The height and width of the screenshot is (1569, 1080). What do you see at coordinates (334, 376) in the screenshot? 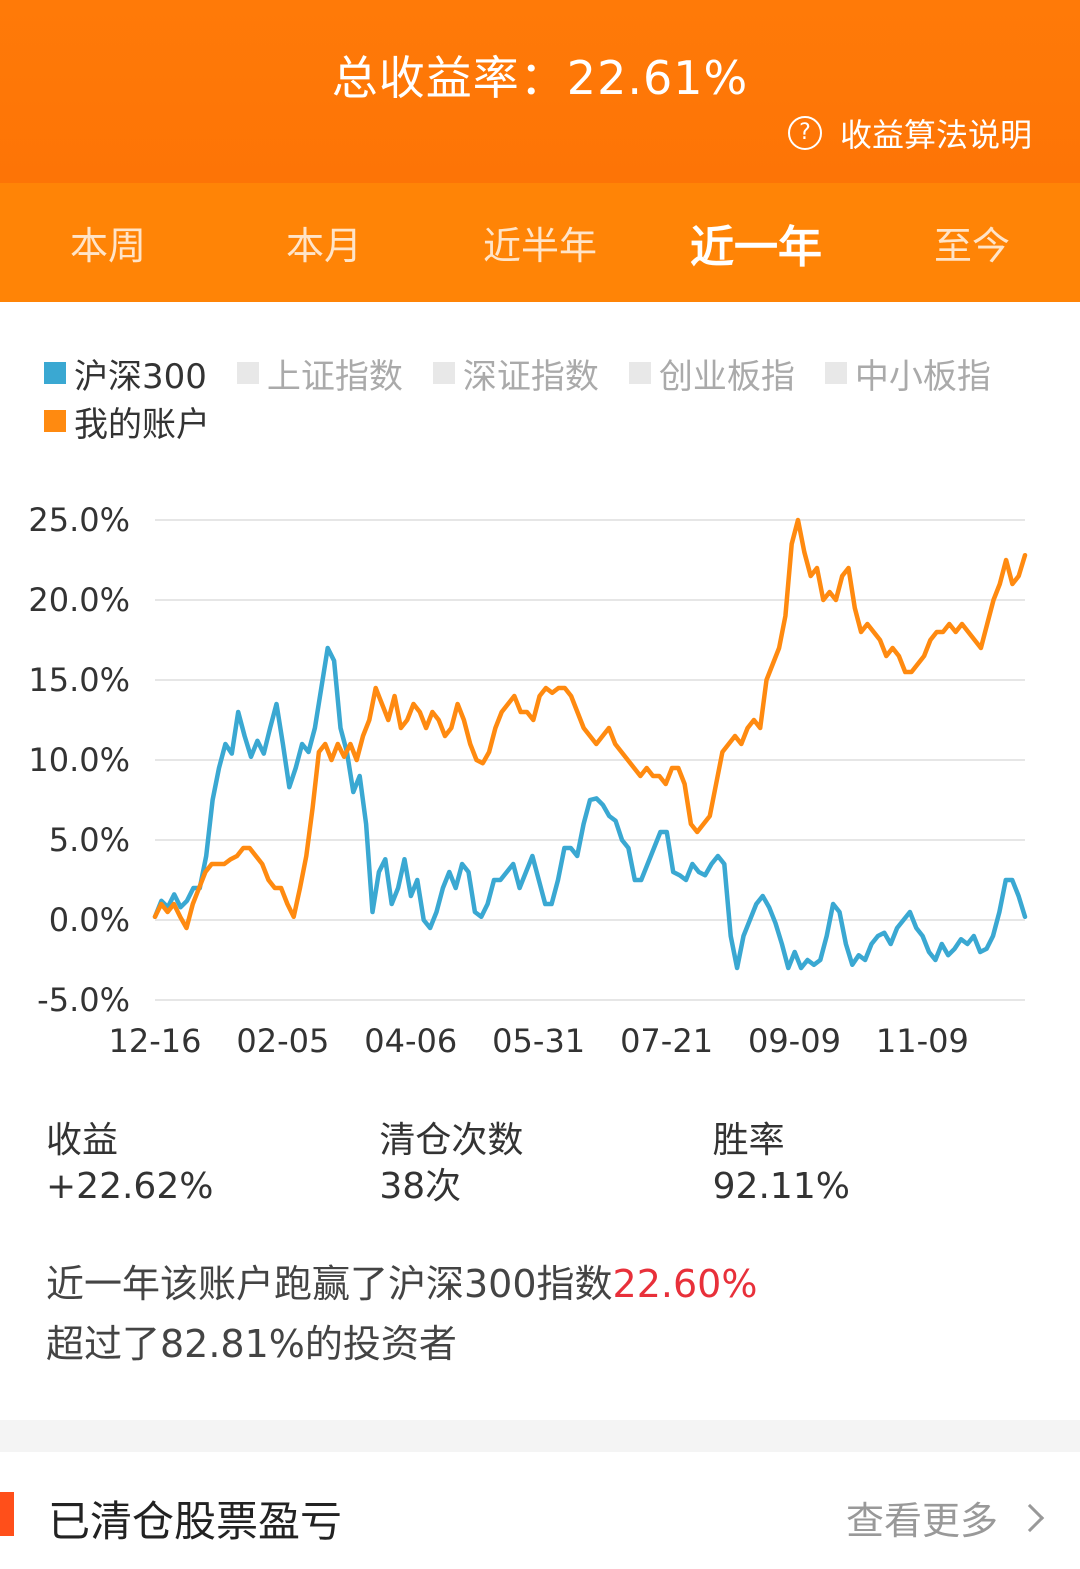
I see `legend-label: 上证指数` at bounding box center [334, 376].